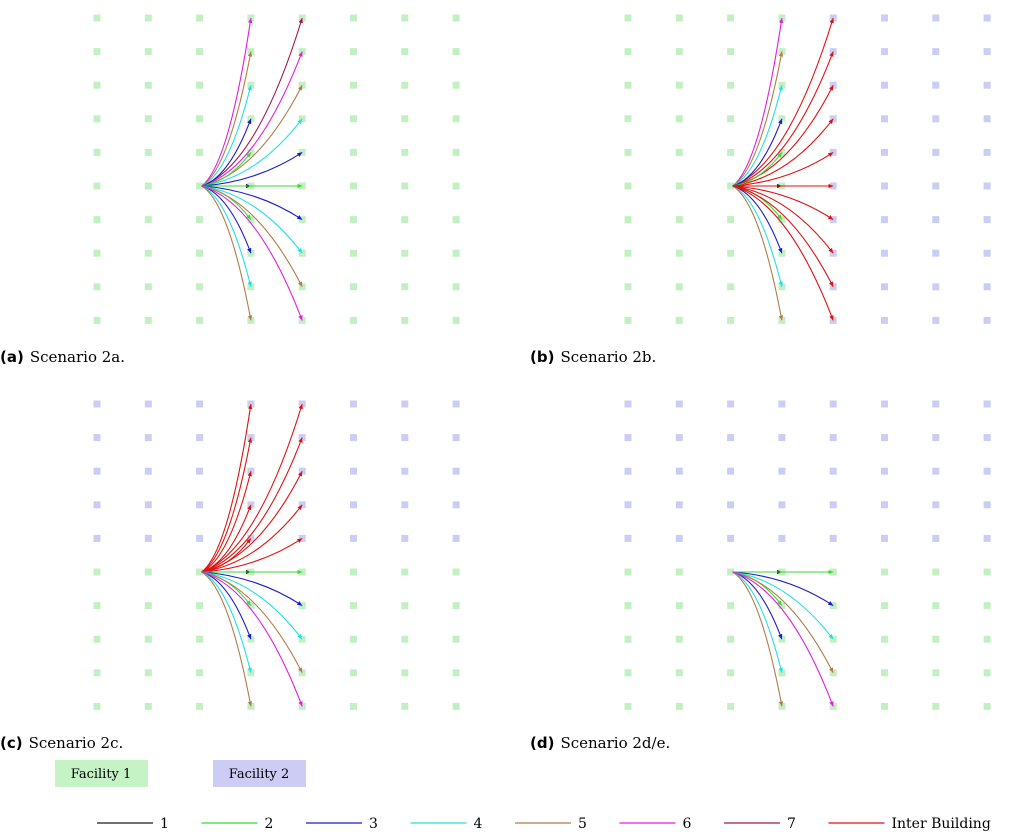 The width and height of the screenshot is (1018, 832). Describe the element at coordinates (259, 773) in the screenshot. I see `facility-2-swatch` at that location.